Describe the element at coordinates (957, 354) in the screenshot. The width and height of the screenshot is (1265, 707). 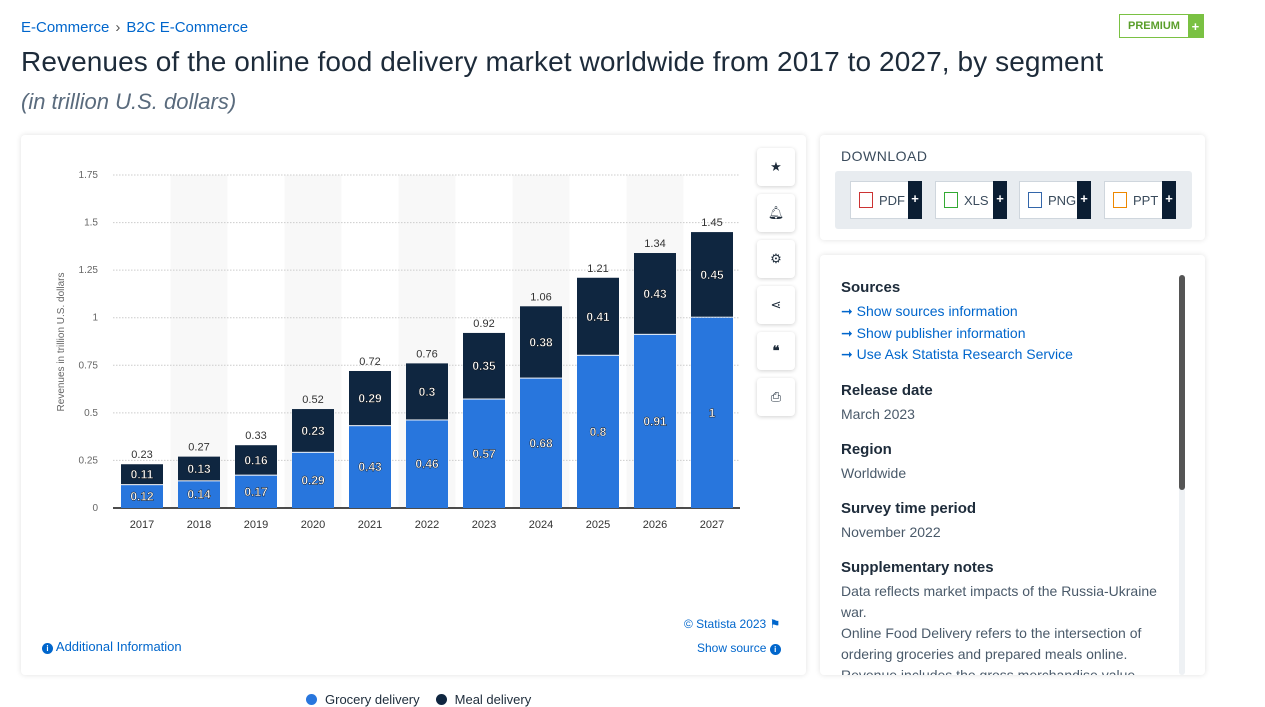
I see `ask-statista-link: ➞ Use Ask Statista Research Service` at that location.